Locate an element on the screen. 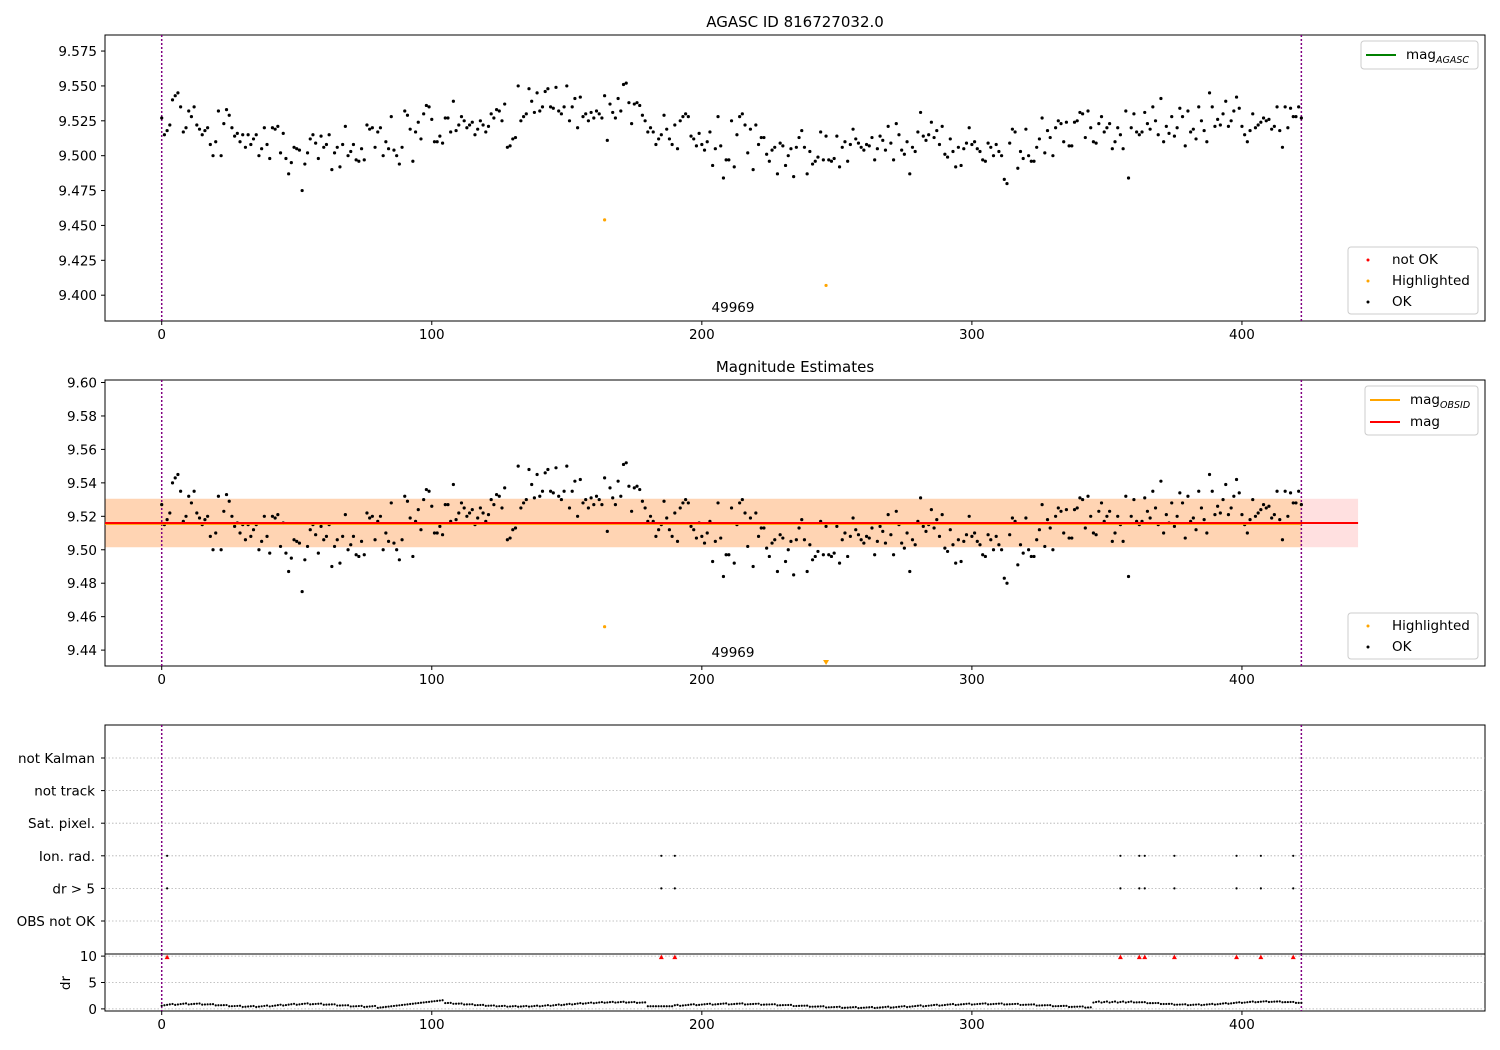  panel4-xtick-label: 0 is located at coordinates (161, 1025).